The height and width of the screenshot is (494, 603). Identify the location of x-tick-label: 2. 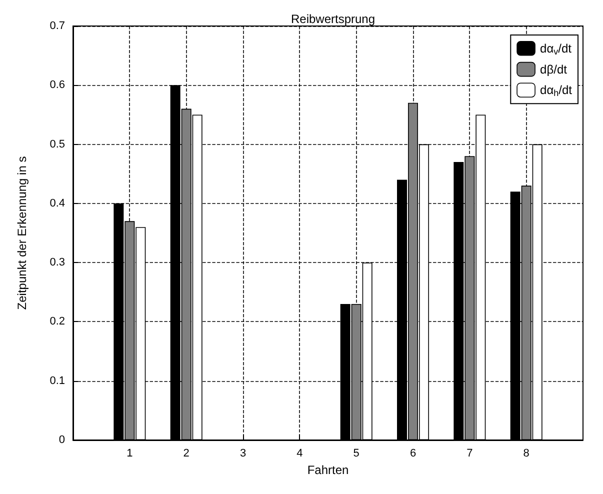
(186, 454).